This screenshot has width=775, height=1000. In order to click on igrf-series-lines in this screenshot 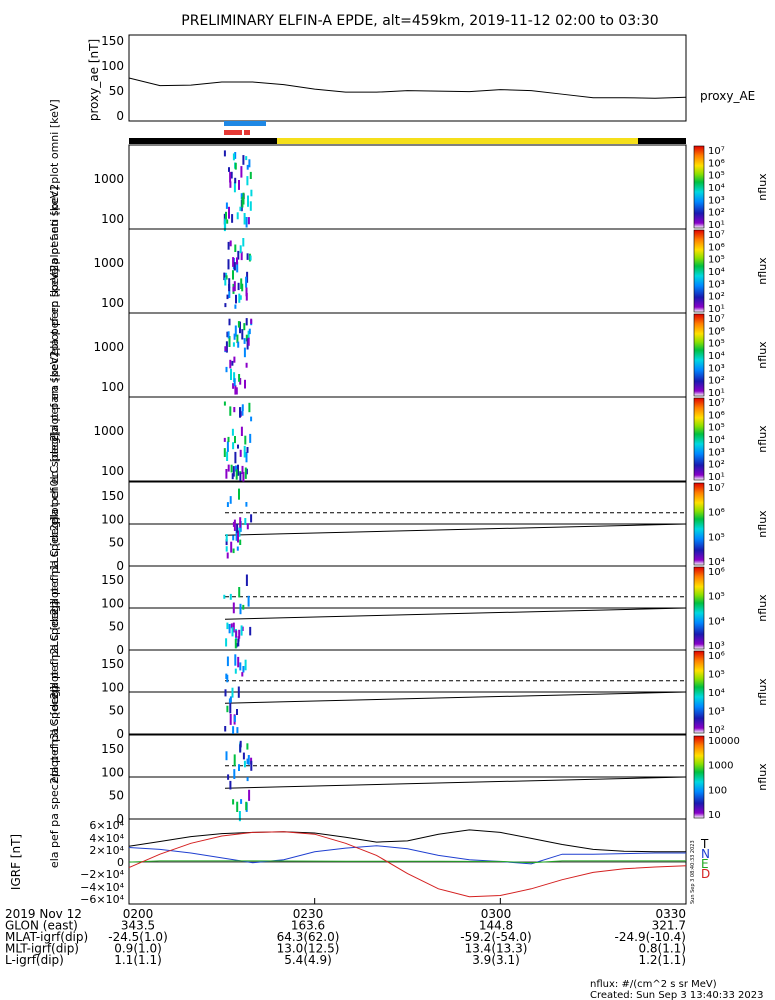, I will do `click(407, 863)`.